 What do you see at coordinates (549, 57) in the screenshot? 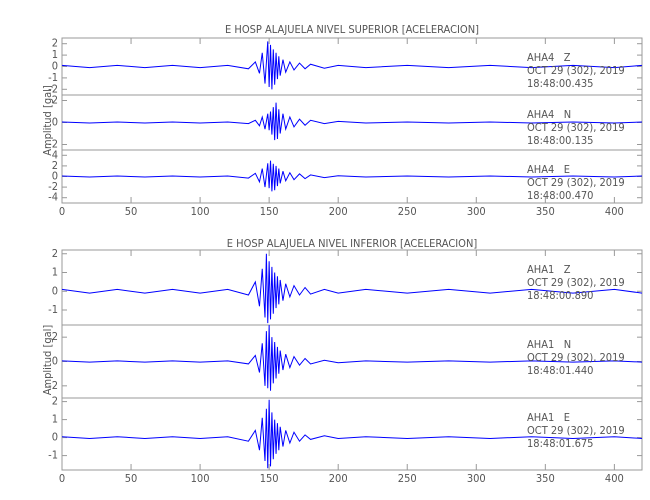
I see `station-label: AHA4 Z` at bounding box center [549, 57].